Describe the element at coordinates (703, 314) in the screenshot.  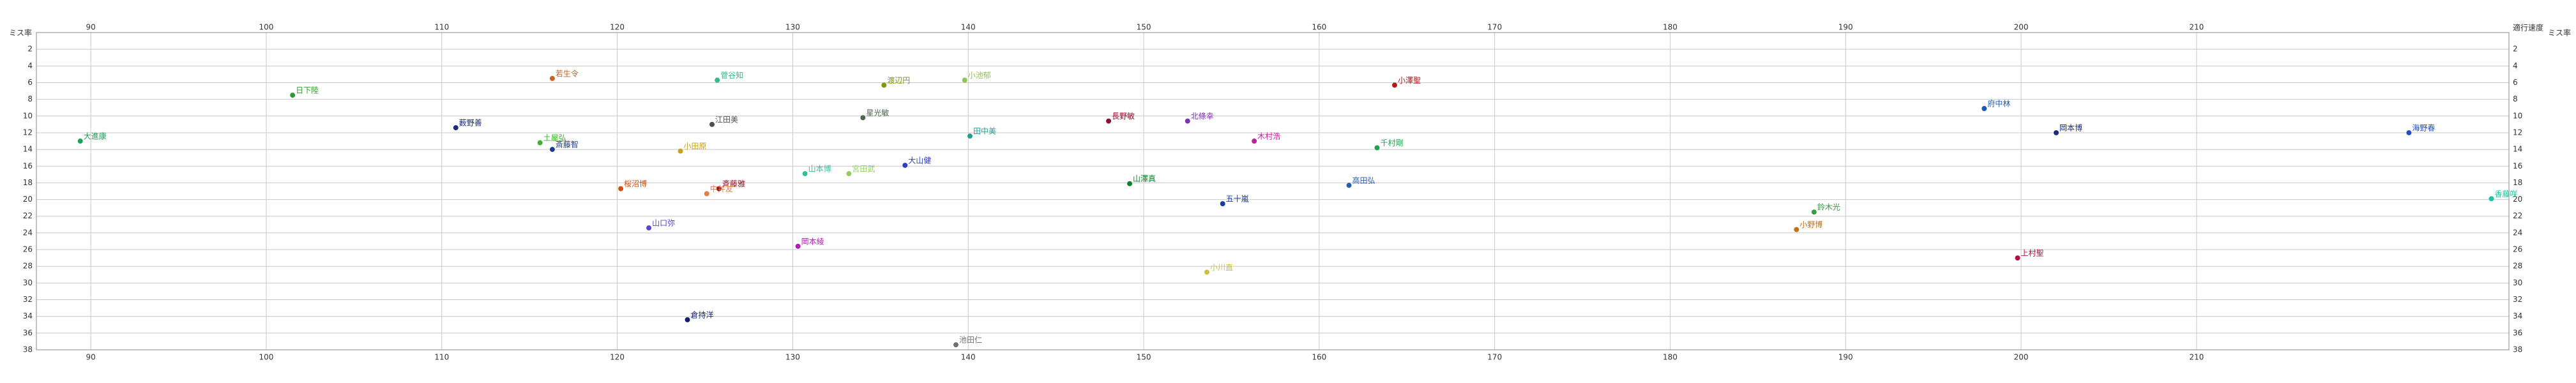
I see `point-label: 倉持洋` at that location.